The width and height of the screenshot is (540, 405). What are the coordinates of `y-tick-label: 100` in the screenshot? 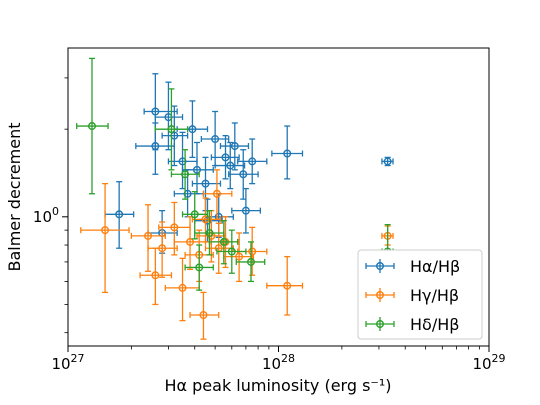 It's located at (46, 215).